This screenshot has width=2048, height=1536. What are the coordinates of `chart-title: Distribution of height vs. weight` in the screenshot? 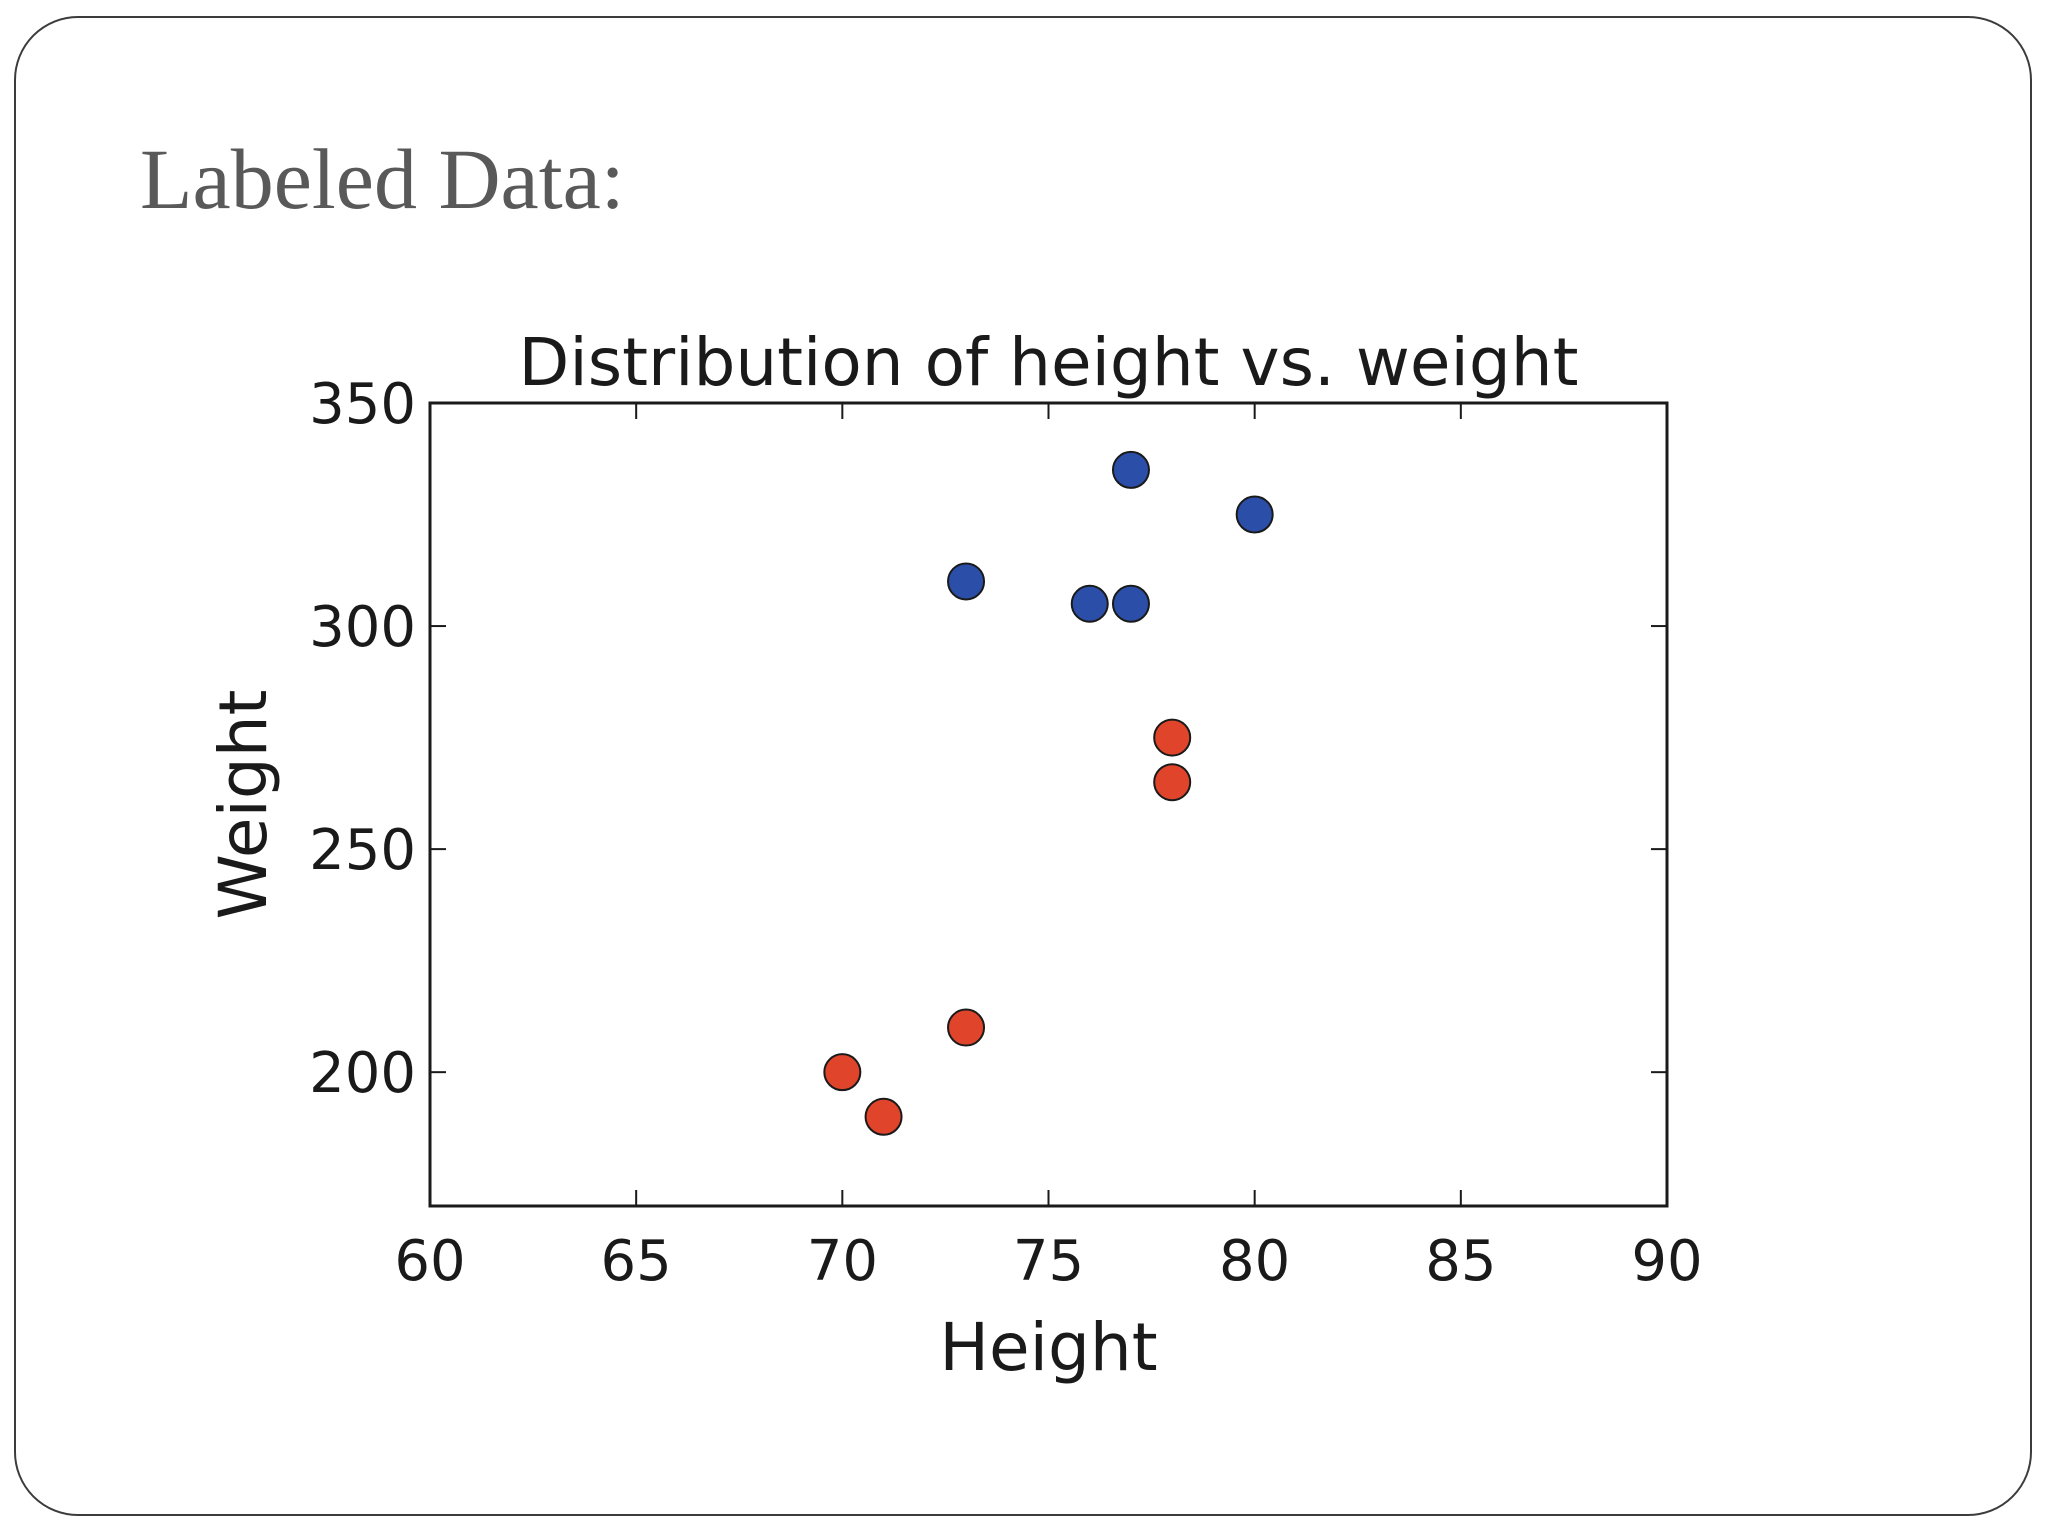 It's located at (1049, 362).